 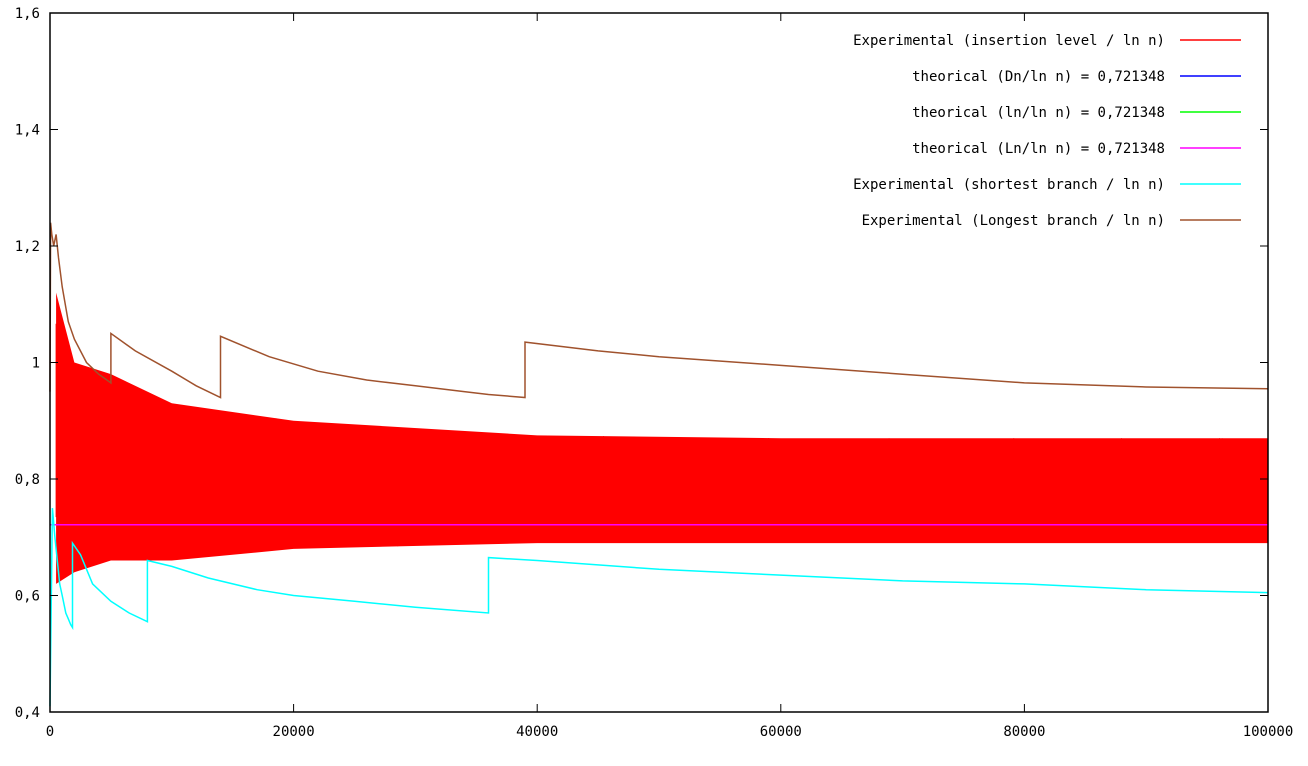 What do you see at coordinates (27, 14) in the screenshot?
I see `y-tick-label-6: 1,6` at bounding box center [27, 14].